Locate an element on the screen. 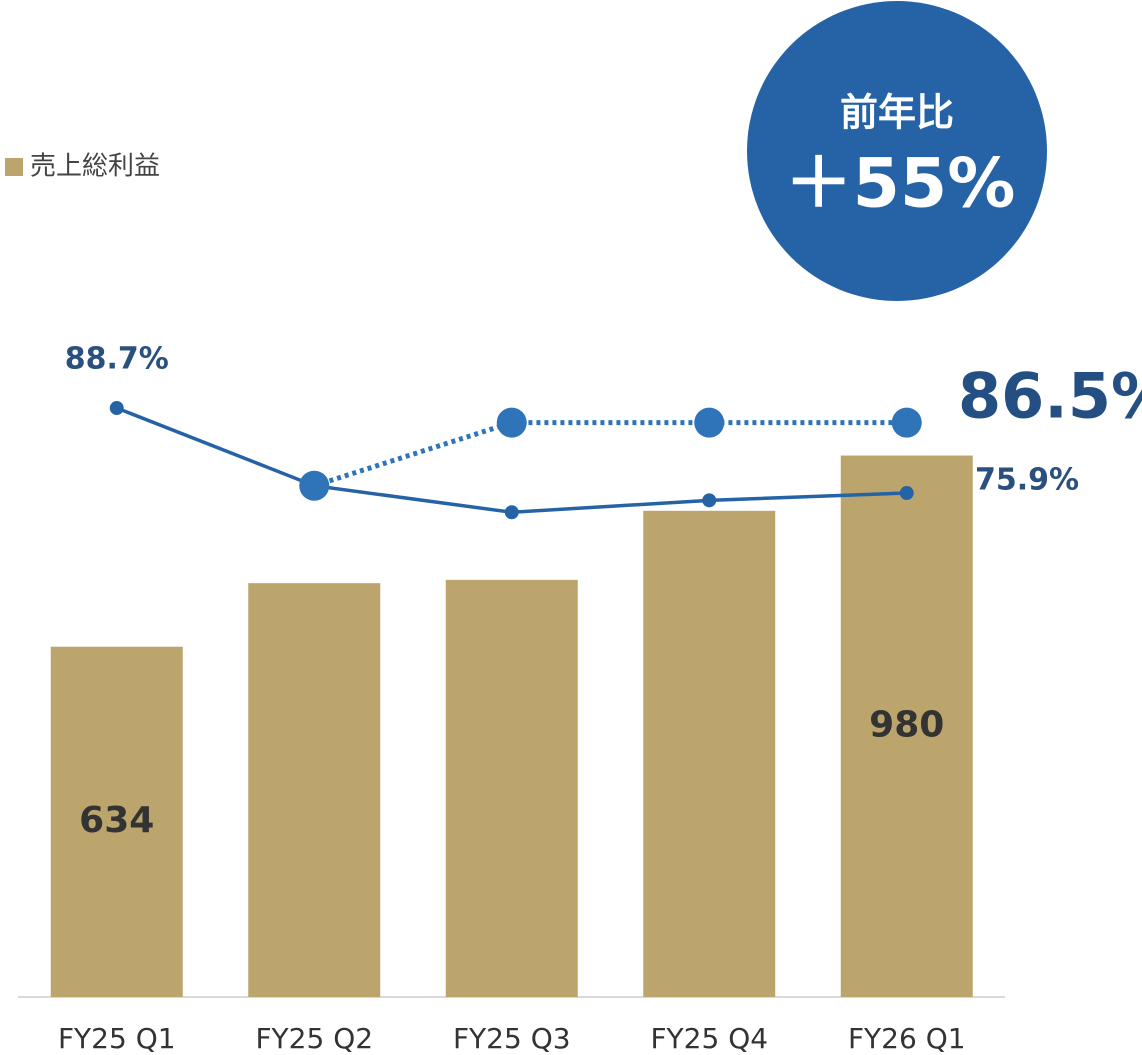  x-tick-label: FY26 Q1 is located at coordinates (907, 1038).